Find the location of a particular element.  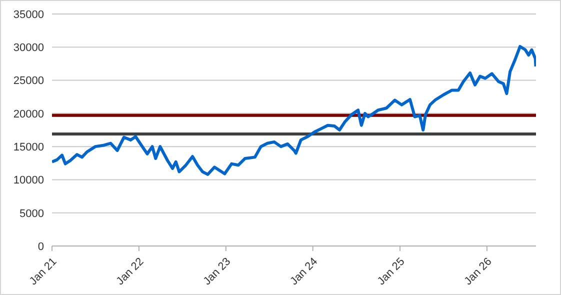

x-tick-label: Jan 24 is located at coordinates (304, 272).